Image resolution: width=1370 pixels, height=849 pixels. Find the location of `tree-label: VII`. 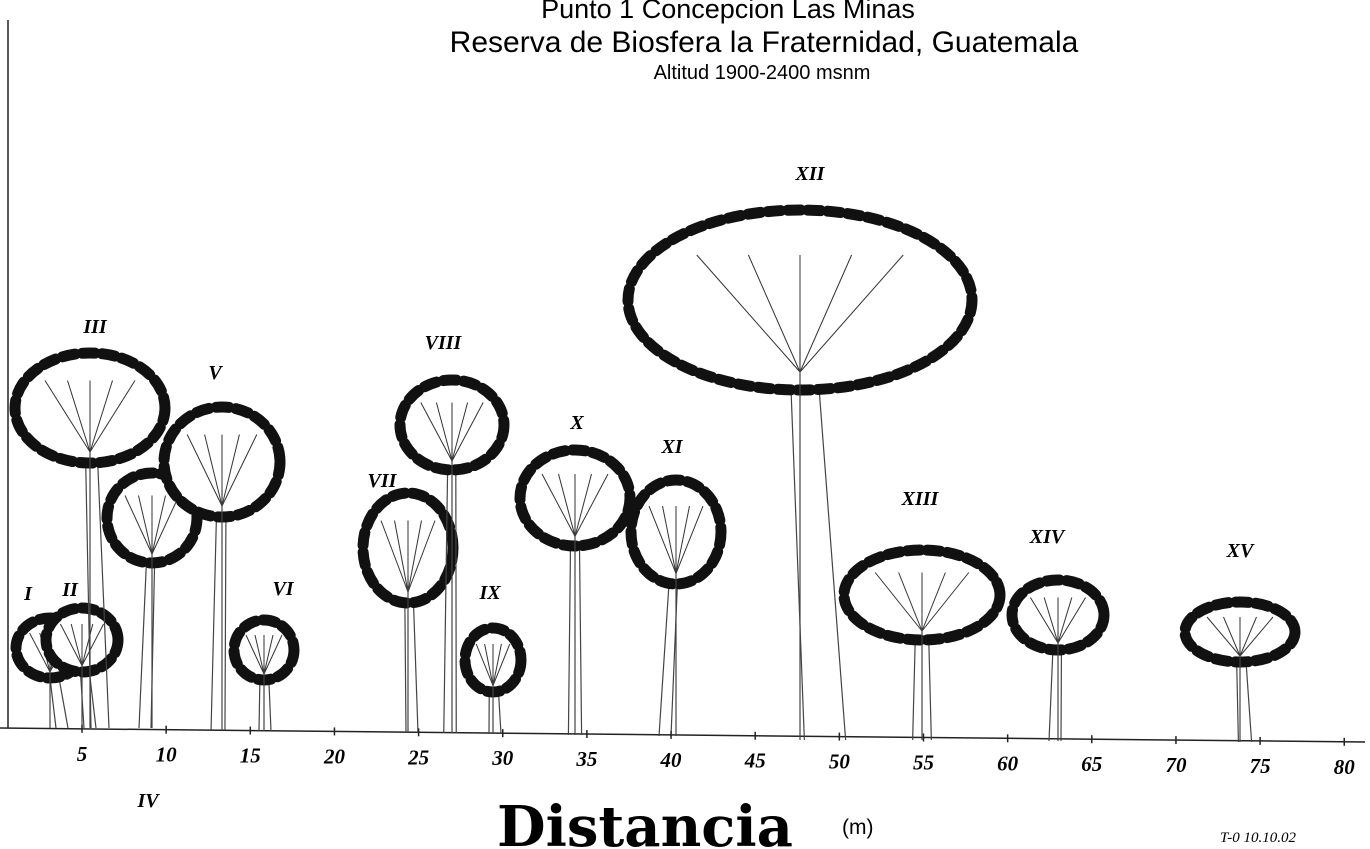

tree-label: VII is located at coordinates (383, 481).